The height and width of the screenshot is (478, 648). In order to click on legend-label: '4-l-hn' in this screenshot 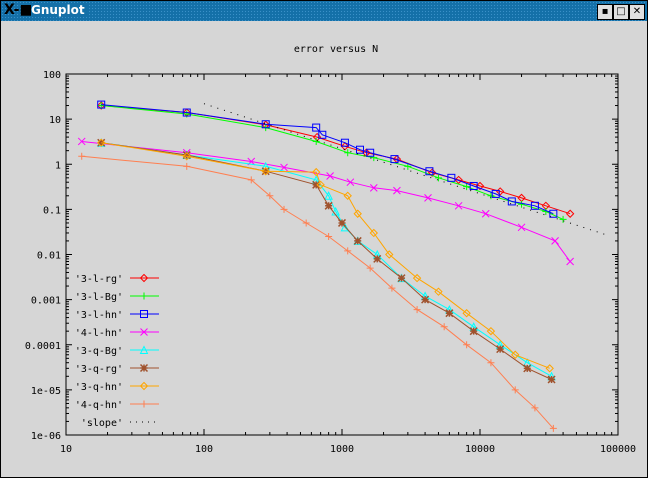, I will do `click(99, 333)`.